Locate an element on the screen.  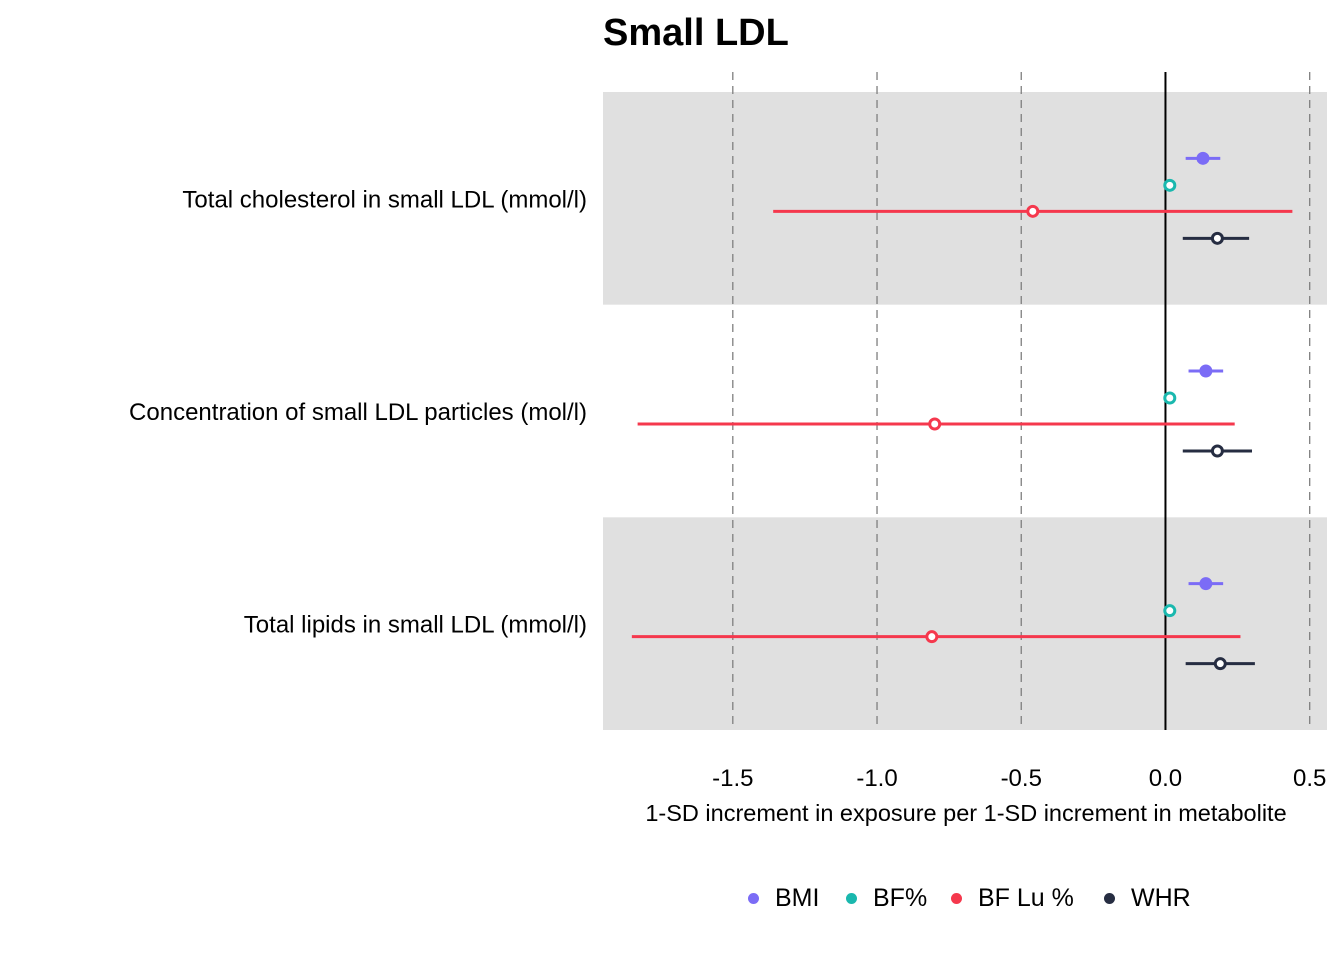
legend: BMI BF% BF Lu % WHR is located at coordinates (672, 904).